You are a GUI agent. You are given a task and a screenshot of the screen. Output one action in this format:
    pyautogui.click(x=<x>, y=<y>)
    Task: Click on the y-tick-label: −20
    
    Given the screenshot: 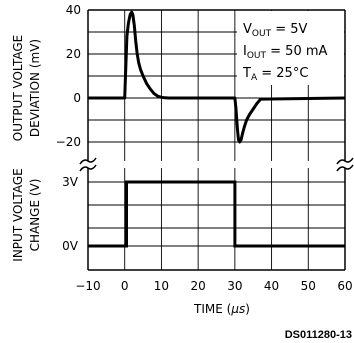 What is the action you would take?
    pyautogui.click(x=68, y=142)
    